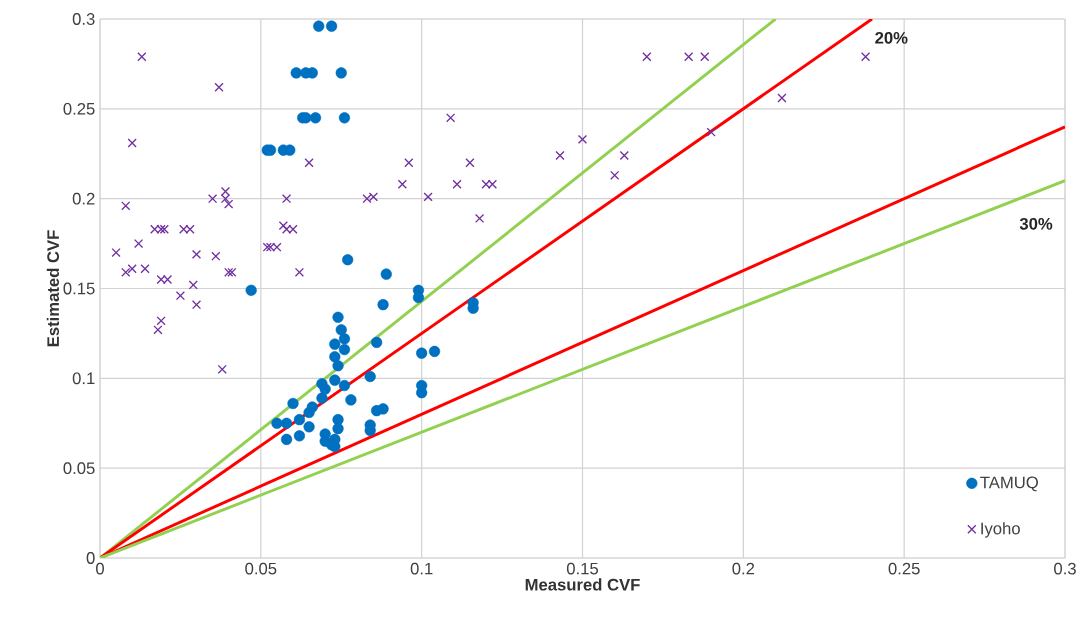 This screenshot has height=633, width=1086. What do you see at coordinates (891, 37) in the screenshot?
I see `annotation: 20%` at bounding box center [891, 37].